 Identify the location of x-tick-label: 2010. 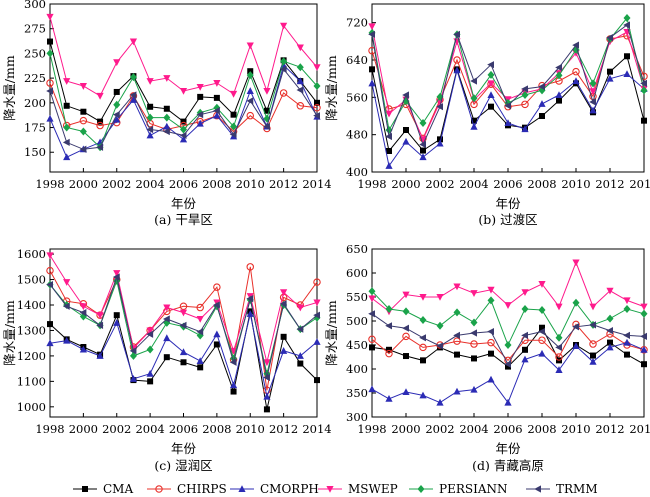
(575, 184).